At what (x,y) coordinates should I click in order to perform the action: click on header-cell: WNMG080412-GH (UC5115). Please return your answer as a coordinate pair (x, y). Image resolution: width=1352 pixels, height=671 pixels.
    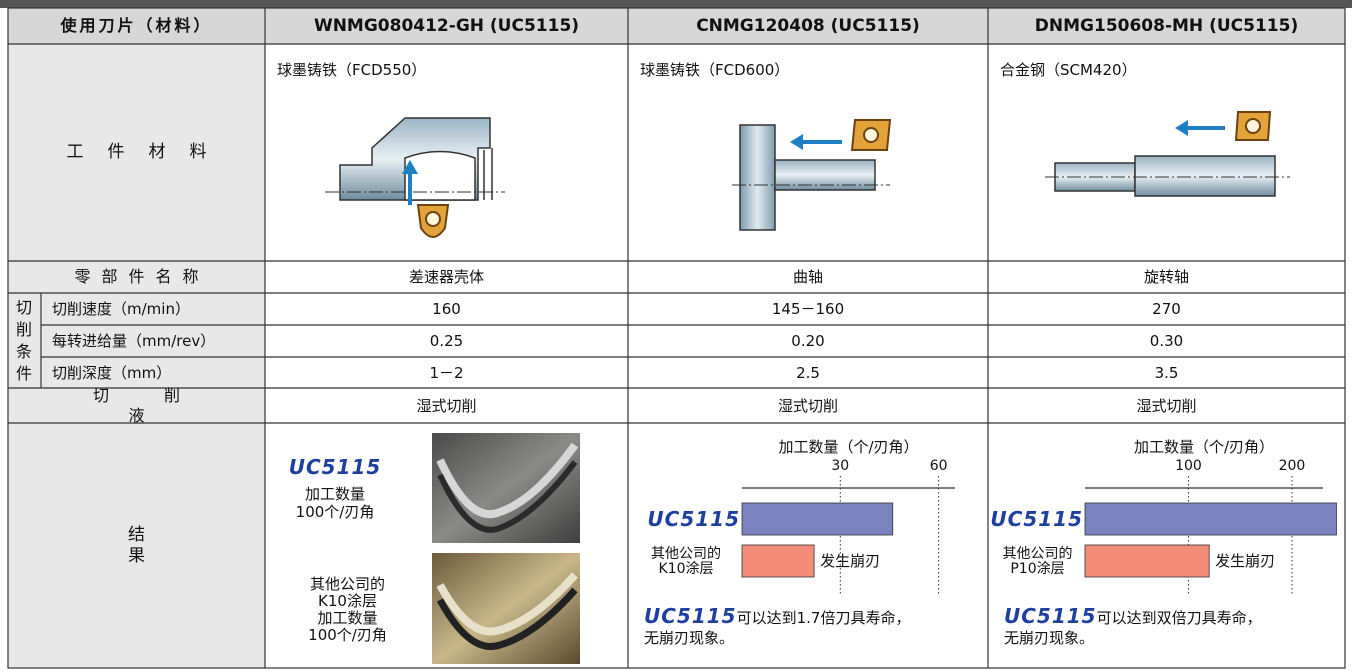
    Looking at the image, I should click on (446, 25).